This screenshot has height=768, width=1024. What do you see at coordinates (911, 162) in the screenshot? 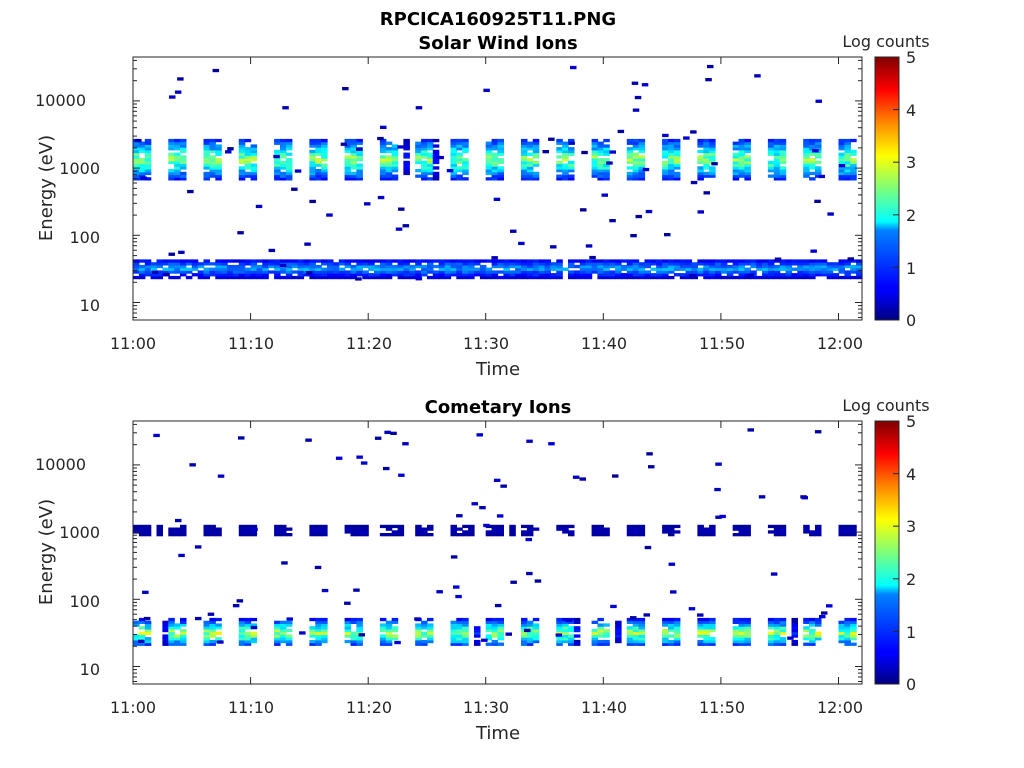
I see `colorbar-tick-label: 3` at bounding box center [911, 162].